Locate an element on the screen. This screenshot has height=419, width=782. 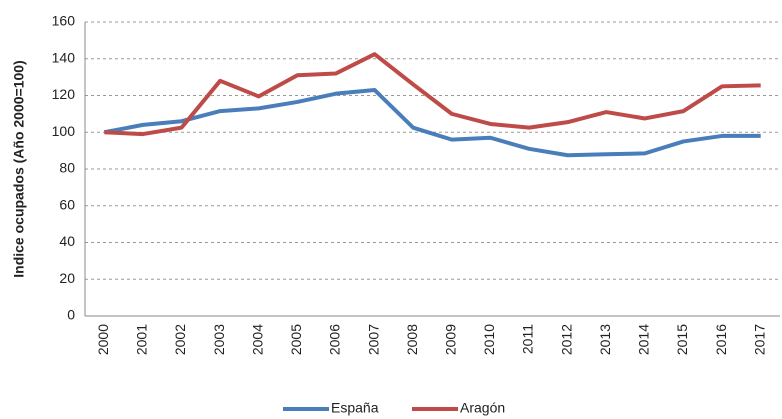
x-tick-label: 2016 is located at coordinates (721, 339).